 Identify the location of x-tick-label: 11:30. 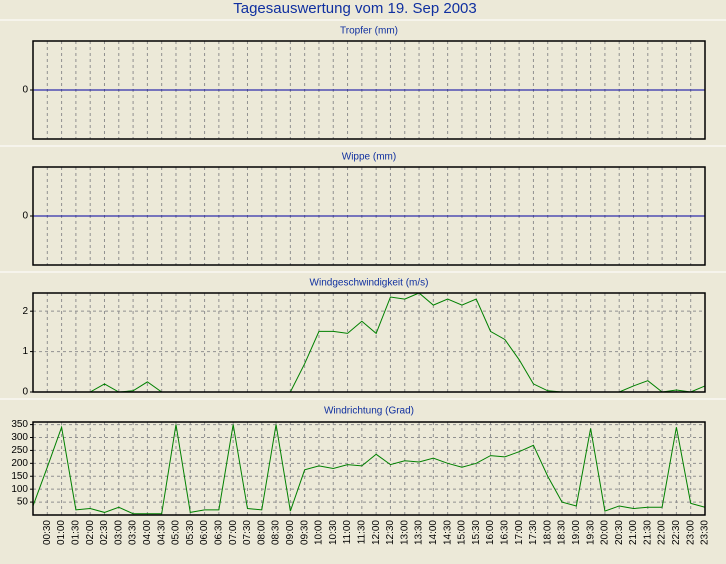
(361, 532).